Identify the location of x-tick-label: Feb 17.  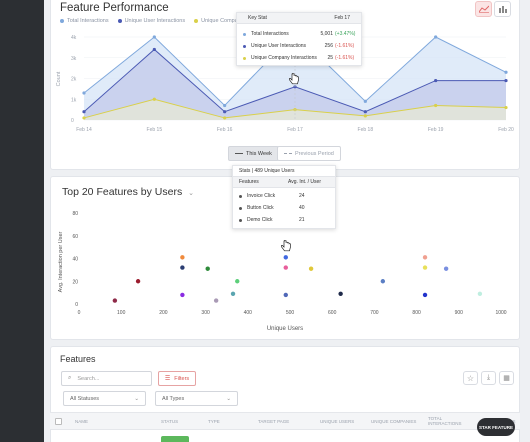
(295, 130).